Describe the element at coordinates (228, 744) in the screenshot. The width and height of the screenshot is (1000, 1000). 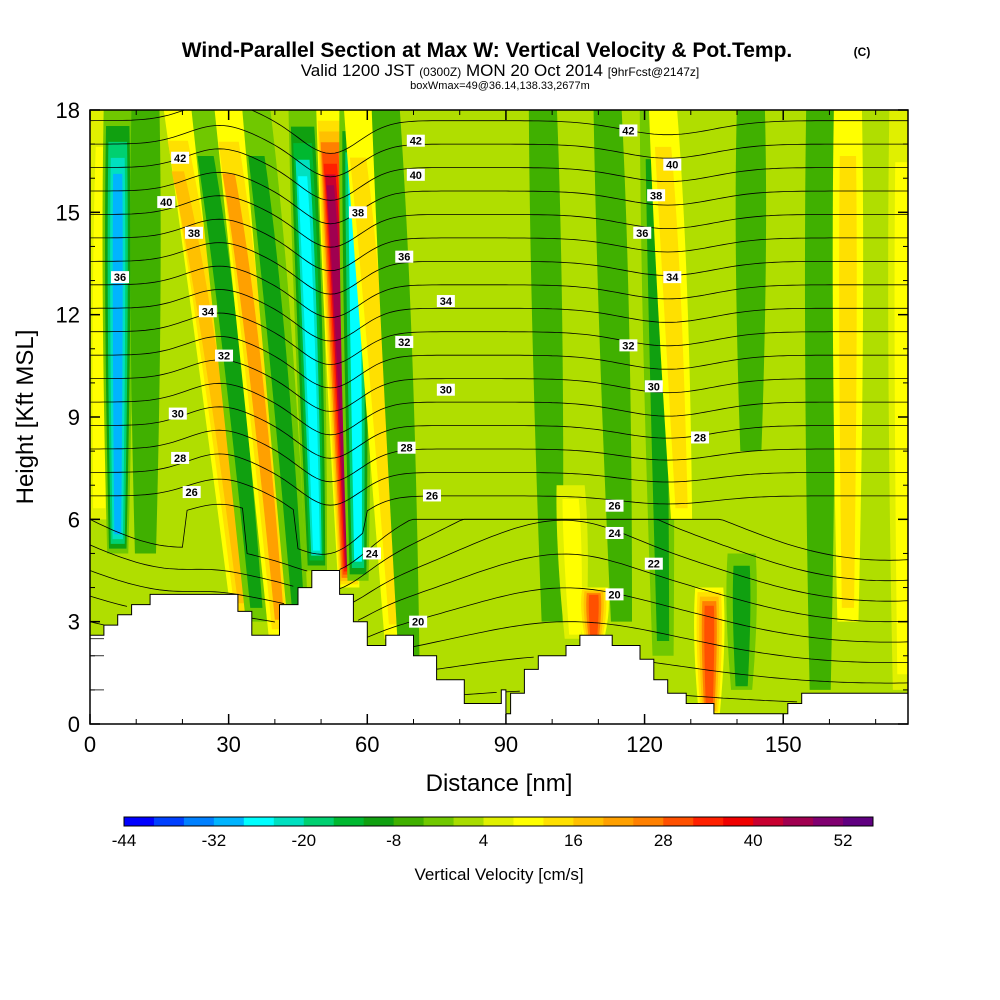
I see `x-tick-label: 30` at that location.